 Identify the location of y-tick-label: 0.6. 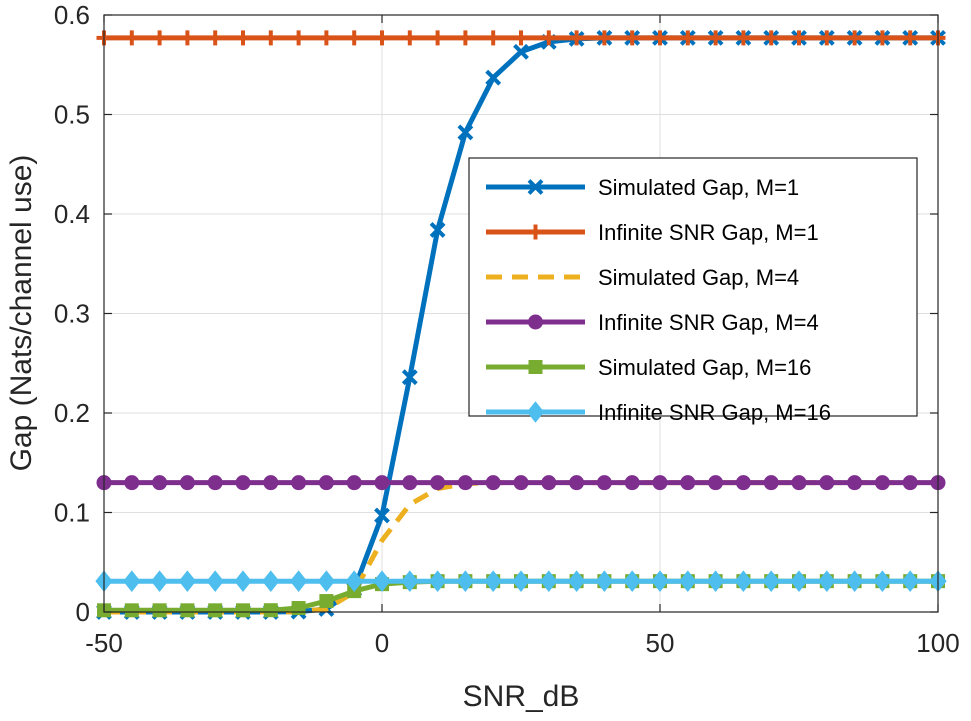
(72, 15).